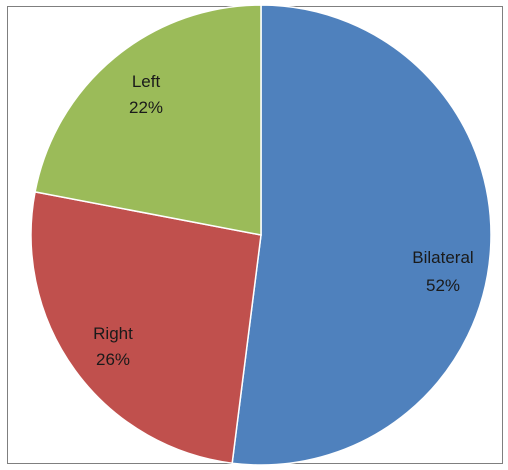 The height and width of the screenshot is (470, 508). I want to click on slice-label-right: Right, so click(113, 333).